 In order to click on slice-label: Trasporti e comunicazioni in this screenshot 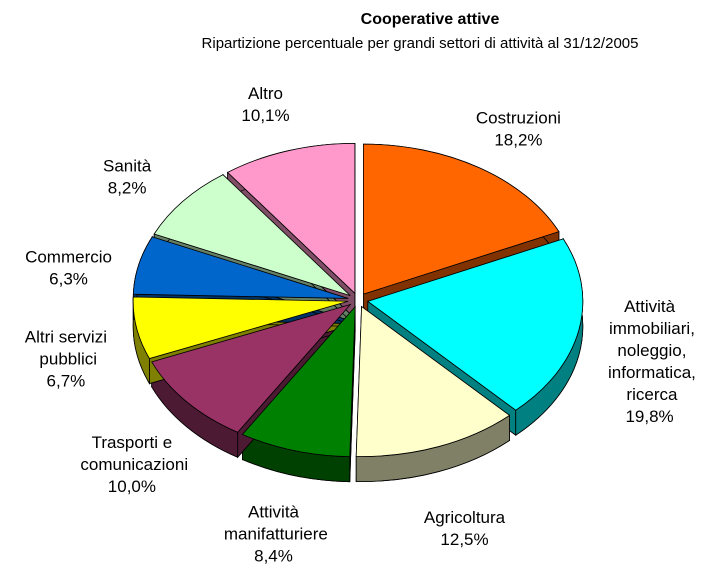, I will do `click(132, 453)`.